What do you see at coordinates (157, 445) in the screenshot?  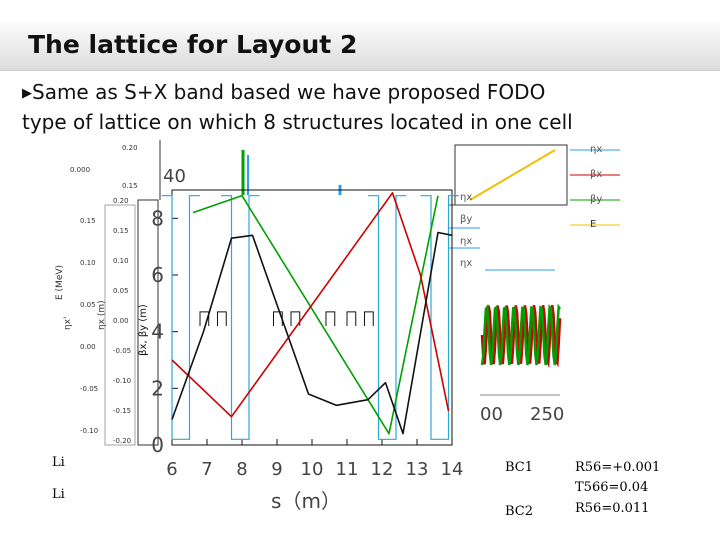 I see `y-tick-label: 0` at bounding box center [157, 445].